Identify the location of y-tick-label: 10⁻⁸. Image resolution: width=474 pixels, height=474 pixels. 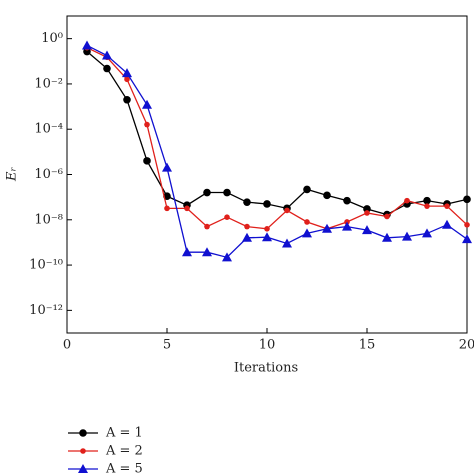
(48, 219).